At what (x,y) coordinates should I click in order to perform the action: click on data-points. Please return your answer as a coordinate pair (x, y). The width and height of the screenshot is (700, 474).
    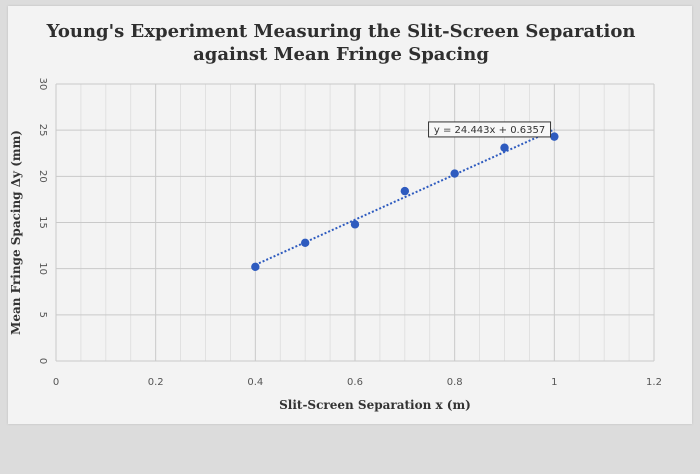
    Looking at the image, I should click on (405, 202).